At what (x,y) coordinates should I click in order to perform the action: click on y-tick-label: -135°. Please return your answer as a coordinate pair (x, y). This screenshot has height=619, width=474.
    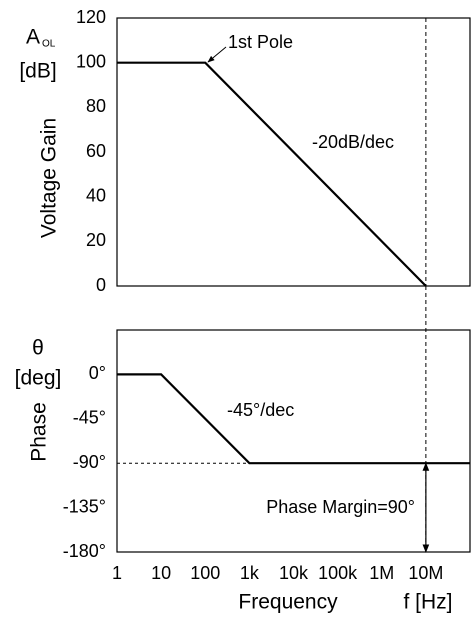
    Looking at the image, I should click on (84, 506).